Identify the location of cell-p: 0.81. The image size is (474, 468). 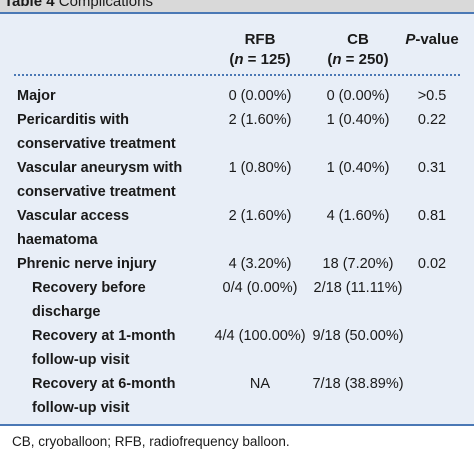
(432, 216).